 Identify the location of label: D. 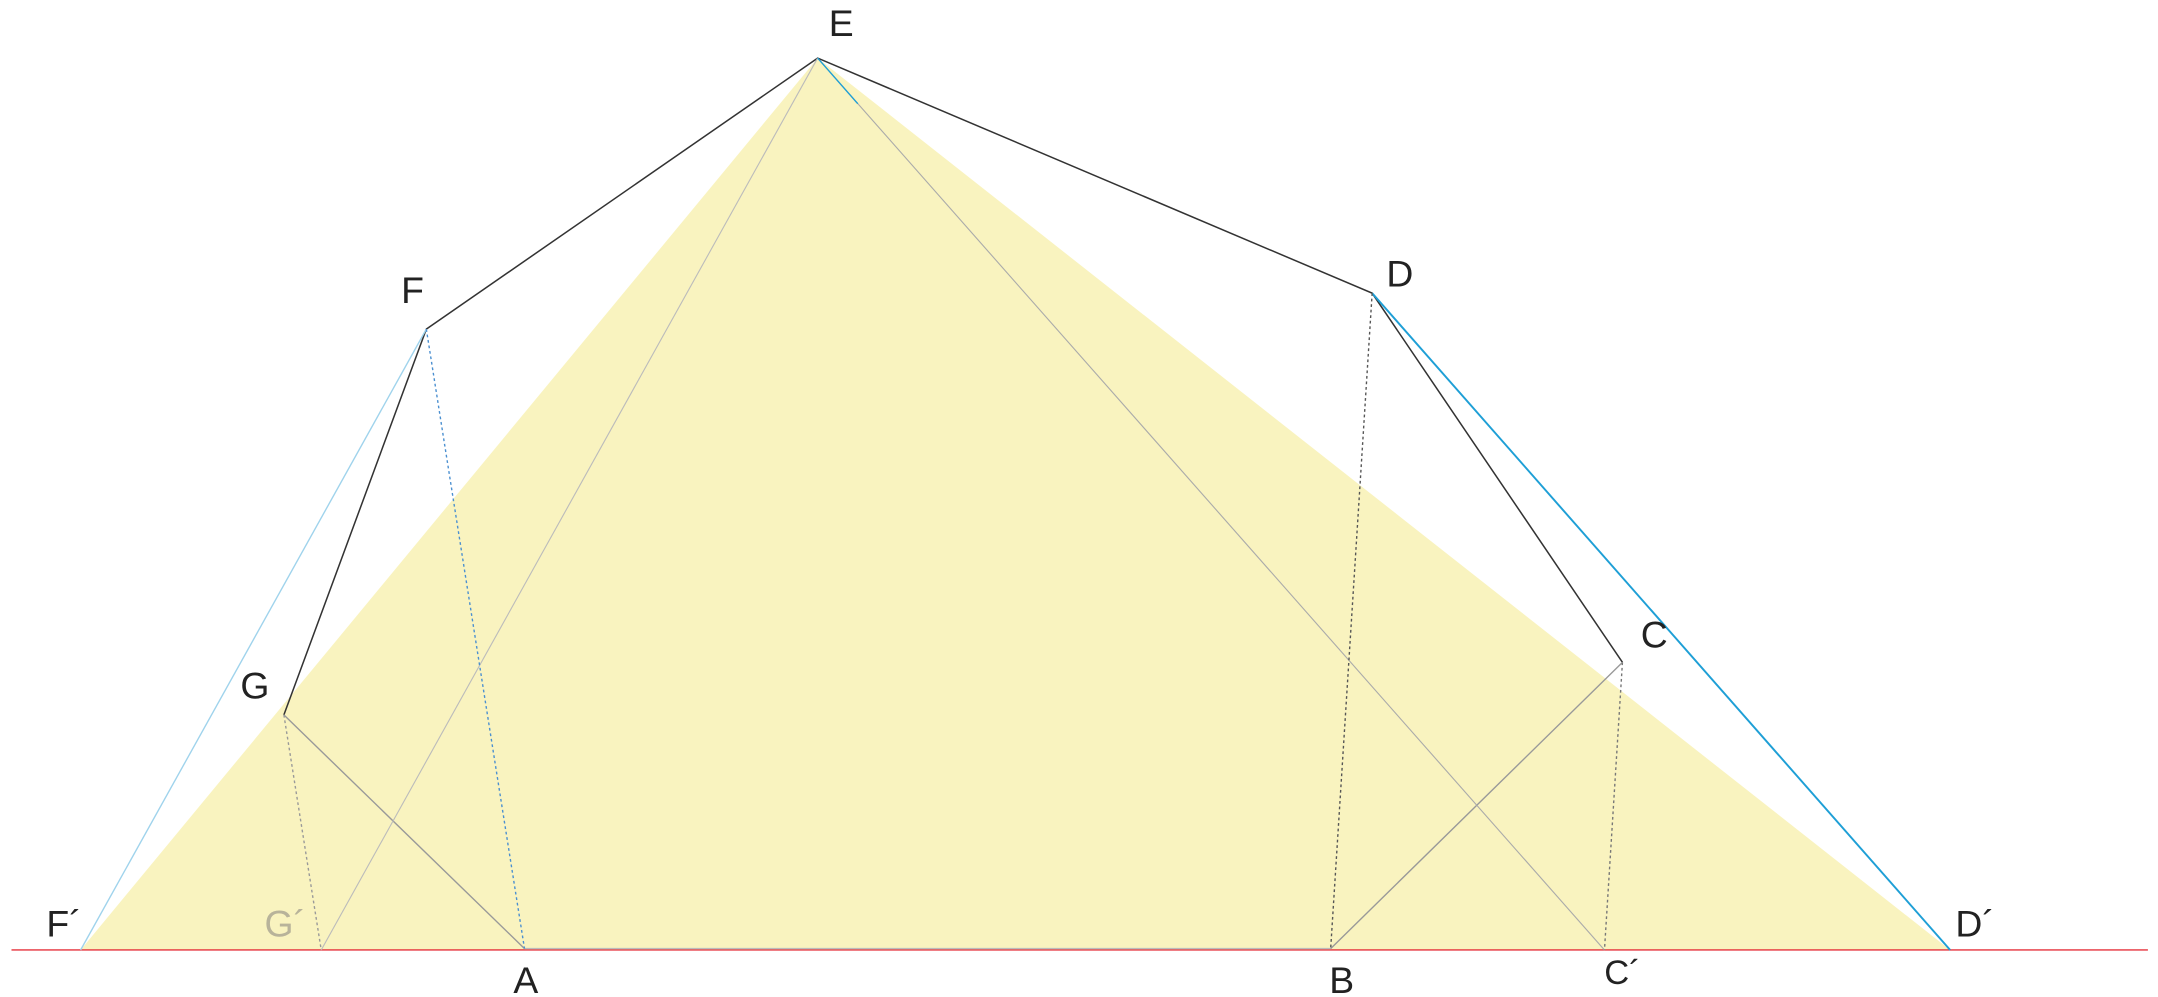
(1399, 273).